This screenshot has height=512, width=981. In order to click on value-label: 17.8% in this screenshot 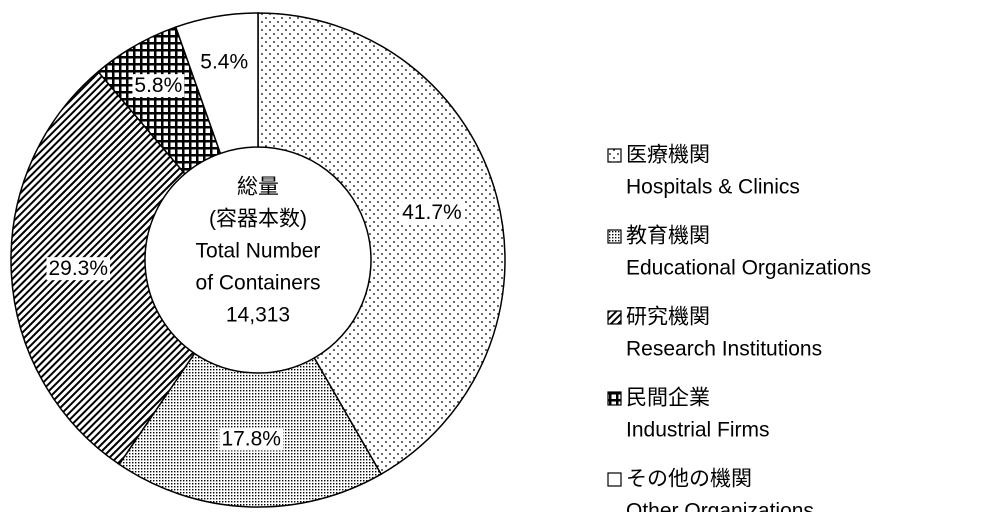, I will do `click(251, 438)`.